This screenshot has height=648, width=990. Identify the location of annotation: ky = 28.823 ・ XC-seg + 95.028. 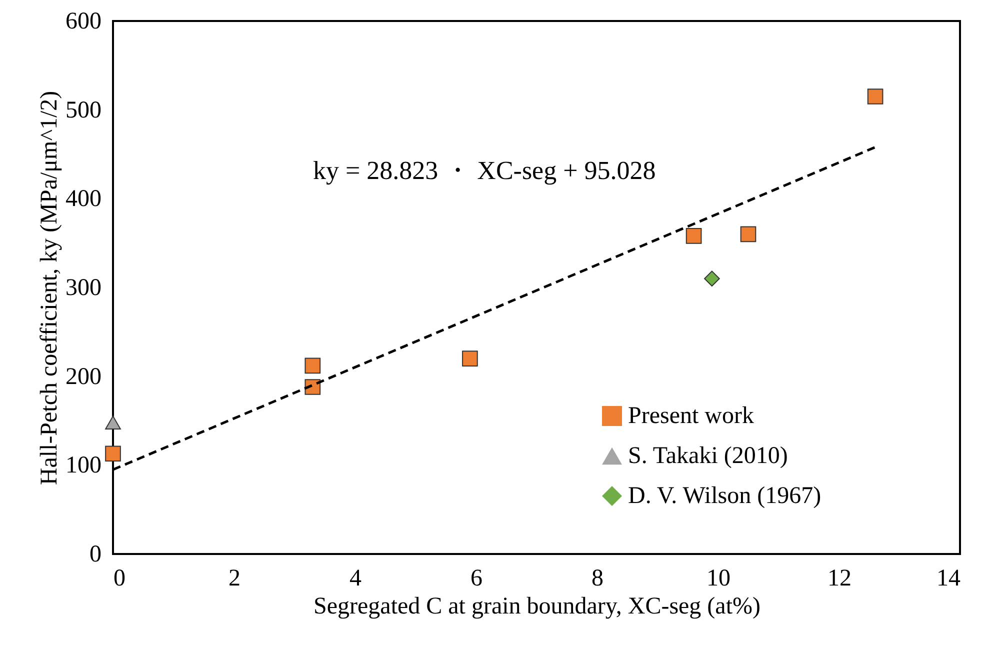
(484, 170).